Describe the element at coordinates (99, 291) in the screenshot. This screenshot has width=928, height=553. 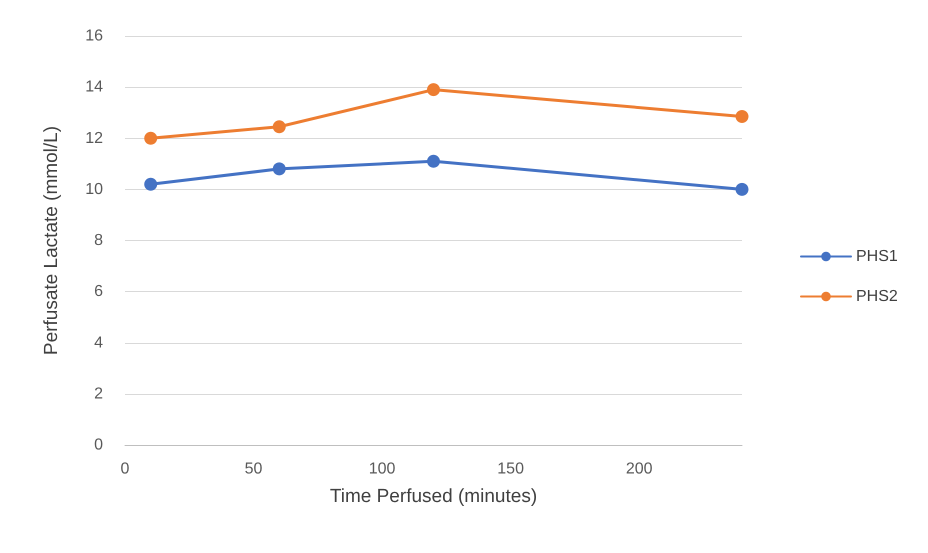
I see `y-tick-label: 6` at that location.